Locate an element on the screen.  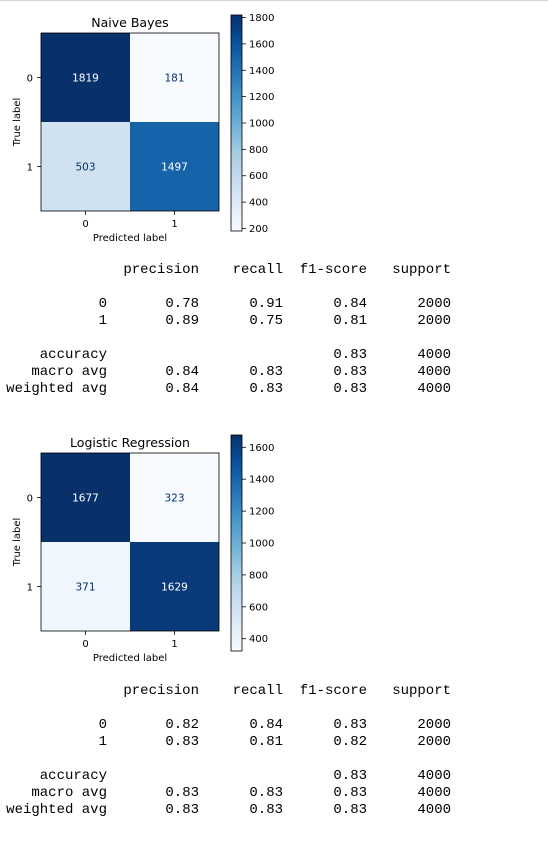
report-cell: 0.75 is located at coordinates (266, 321).